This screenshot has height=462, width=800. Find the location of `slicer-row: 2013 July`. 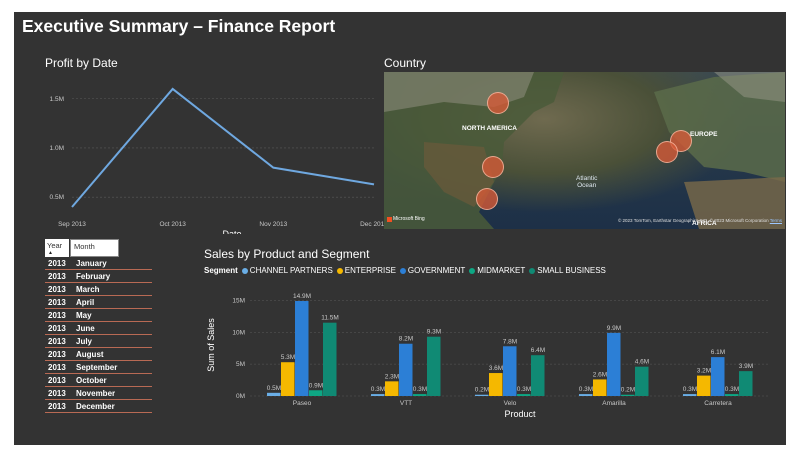

slicer-row: 2013 July is located at coordinates (98, 341).